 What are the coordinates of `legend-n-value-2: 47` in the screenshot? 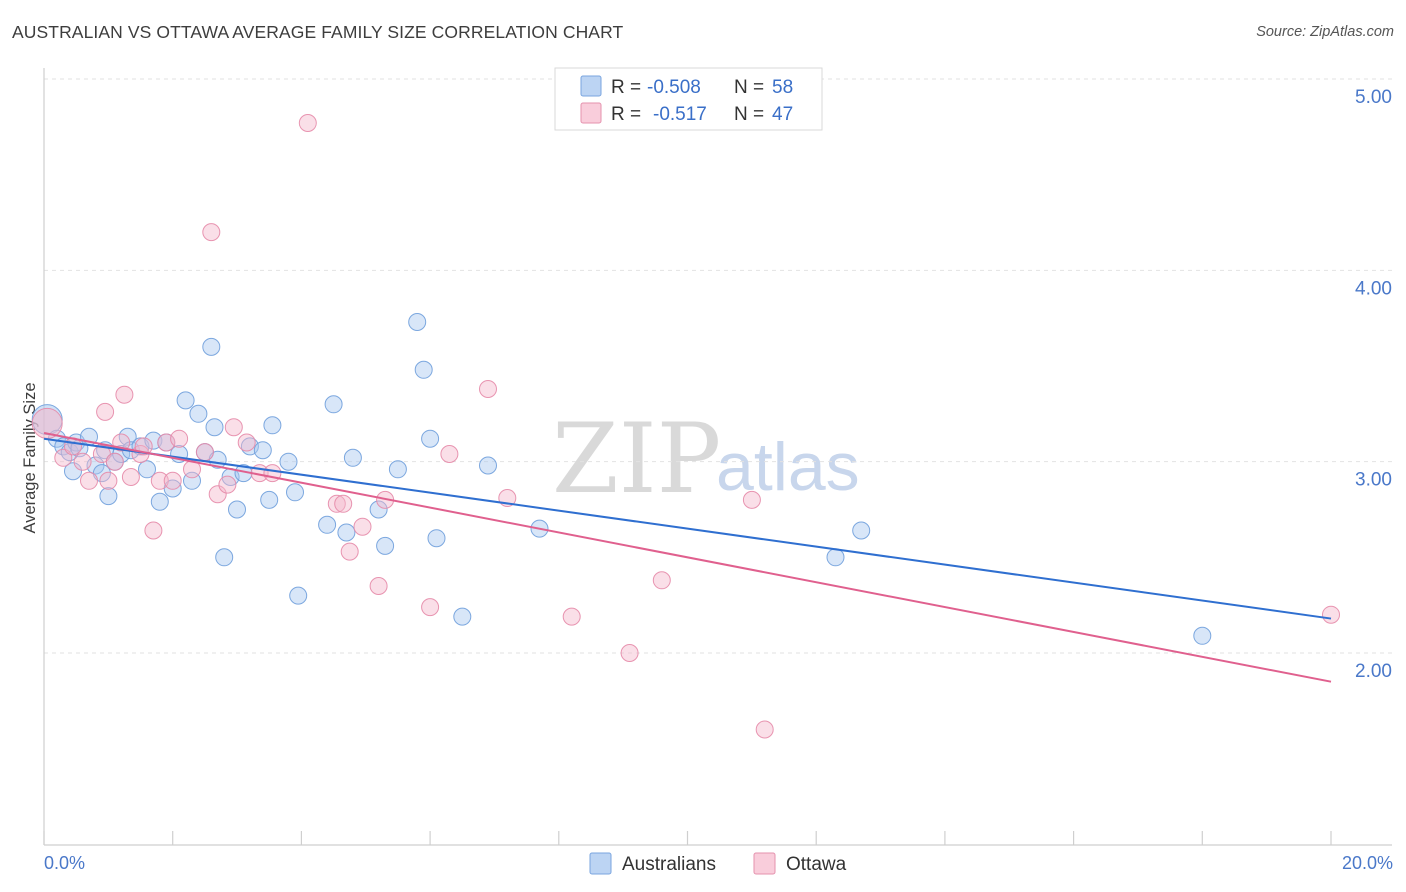 It's located at (782, 114).